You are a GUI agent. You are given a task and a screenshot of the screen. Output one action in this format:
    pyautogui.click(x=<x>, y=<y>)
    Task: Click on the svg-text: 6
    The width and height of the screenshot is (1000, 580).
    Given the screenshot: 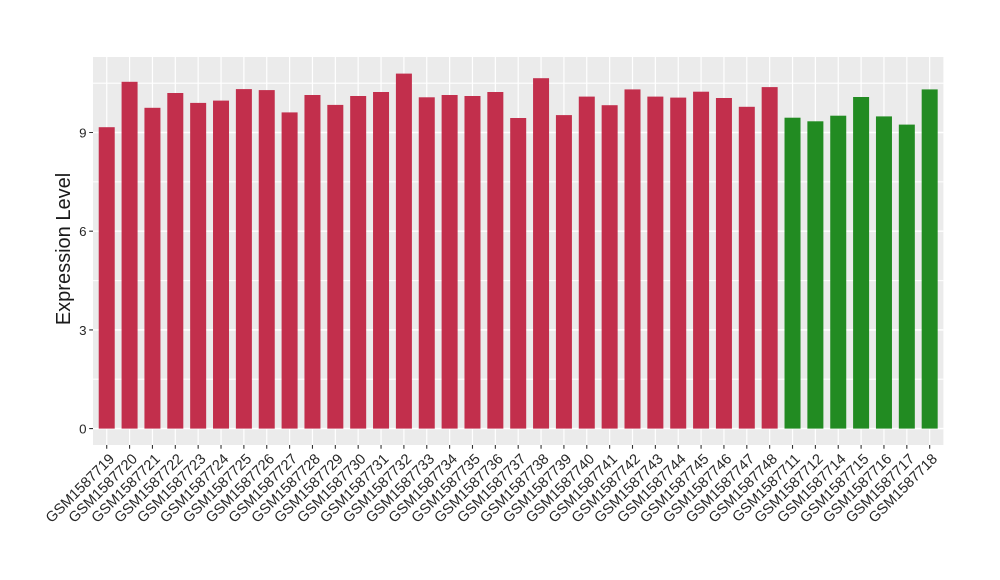 What is the action you would take?
    pyautogui.click(x=82, y=231)
    